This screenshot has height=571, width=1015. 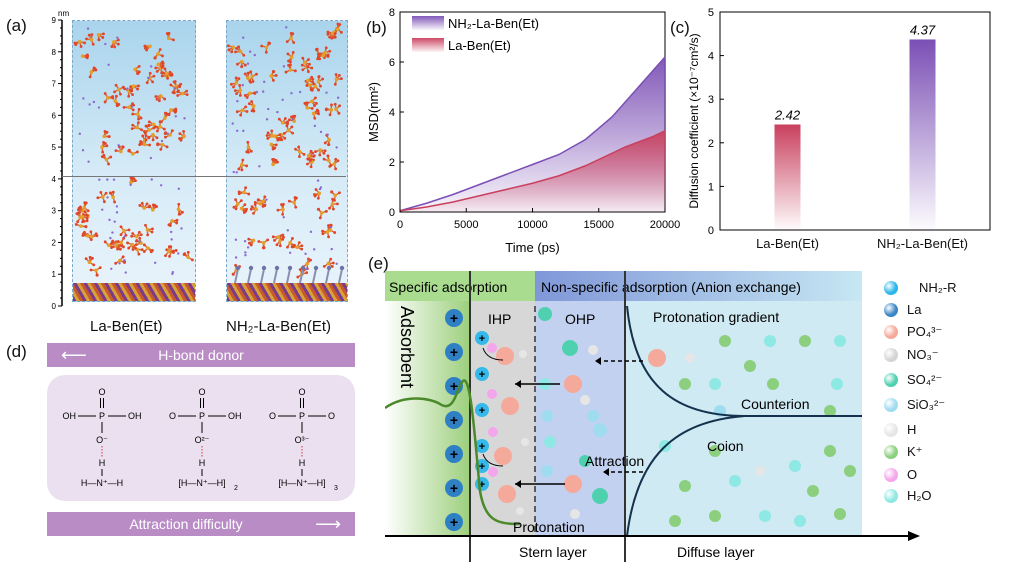 I want to click on reference-line-4nm, so click(x=204, y=176).